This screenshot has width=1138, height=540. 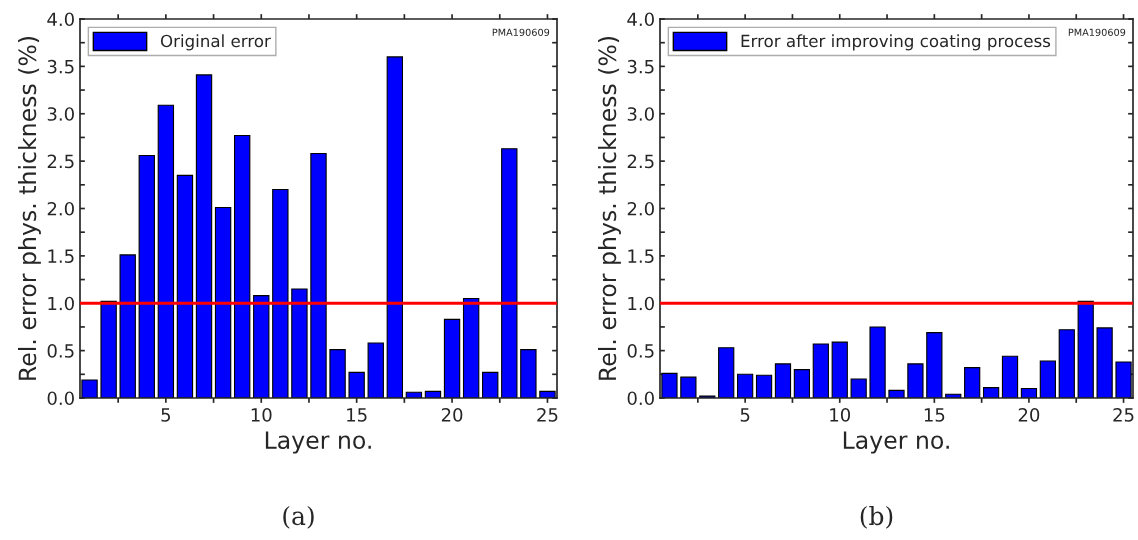 What do you see at coordinates (215, 42) in the screenshot?
I see `legend-label: Original error` at bounding box center [215, 42].